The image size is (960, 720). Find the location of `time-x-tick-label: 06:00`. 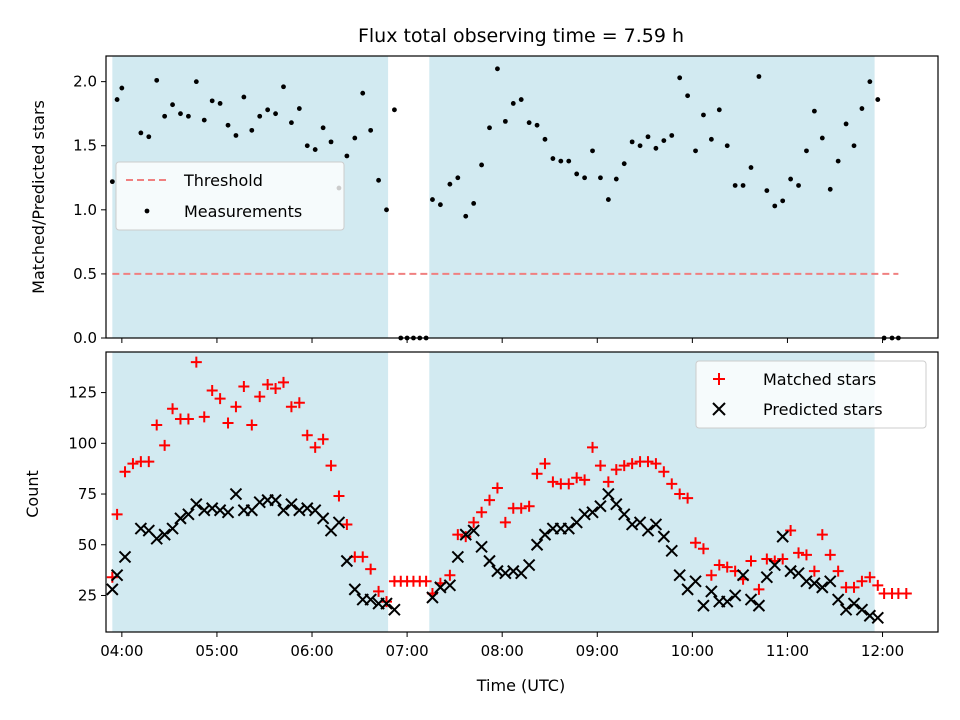

time-x-tick-label: 06:00 is located at coordinates (311, 651).